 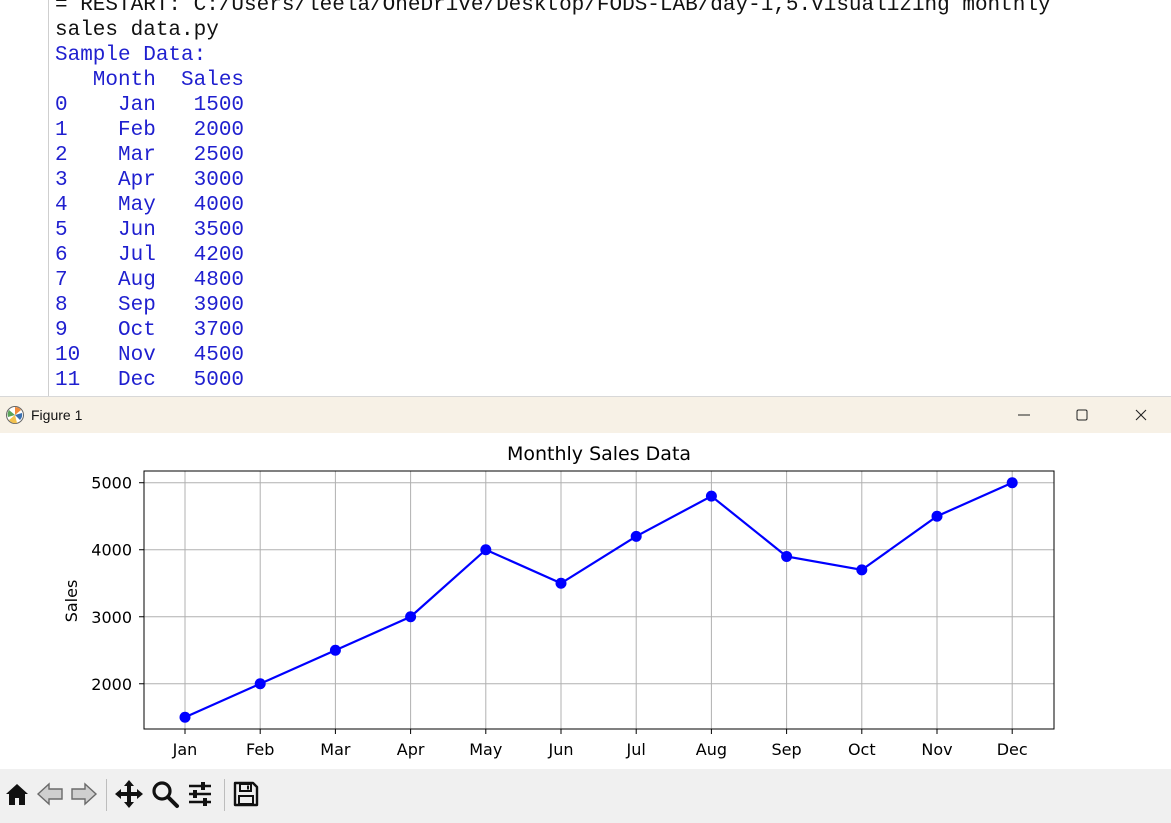 What do you see at coordinates (150, 380) in the screenshot?
I see `shell-line: 11 Dec 5000` at bounding box center [150, 380].